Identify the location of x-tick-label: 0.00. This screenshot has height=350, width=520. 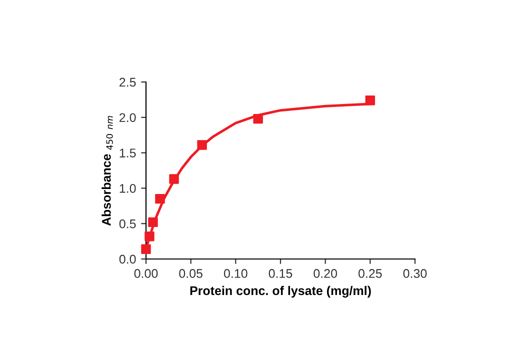
(146, 273).